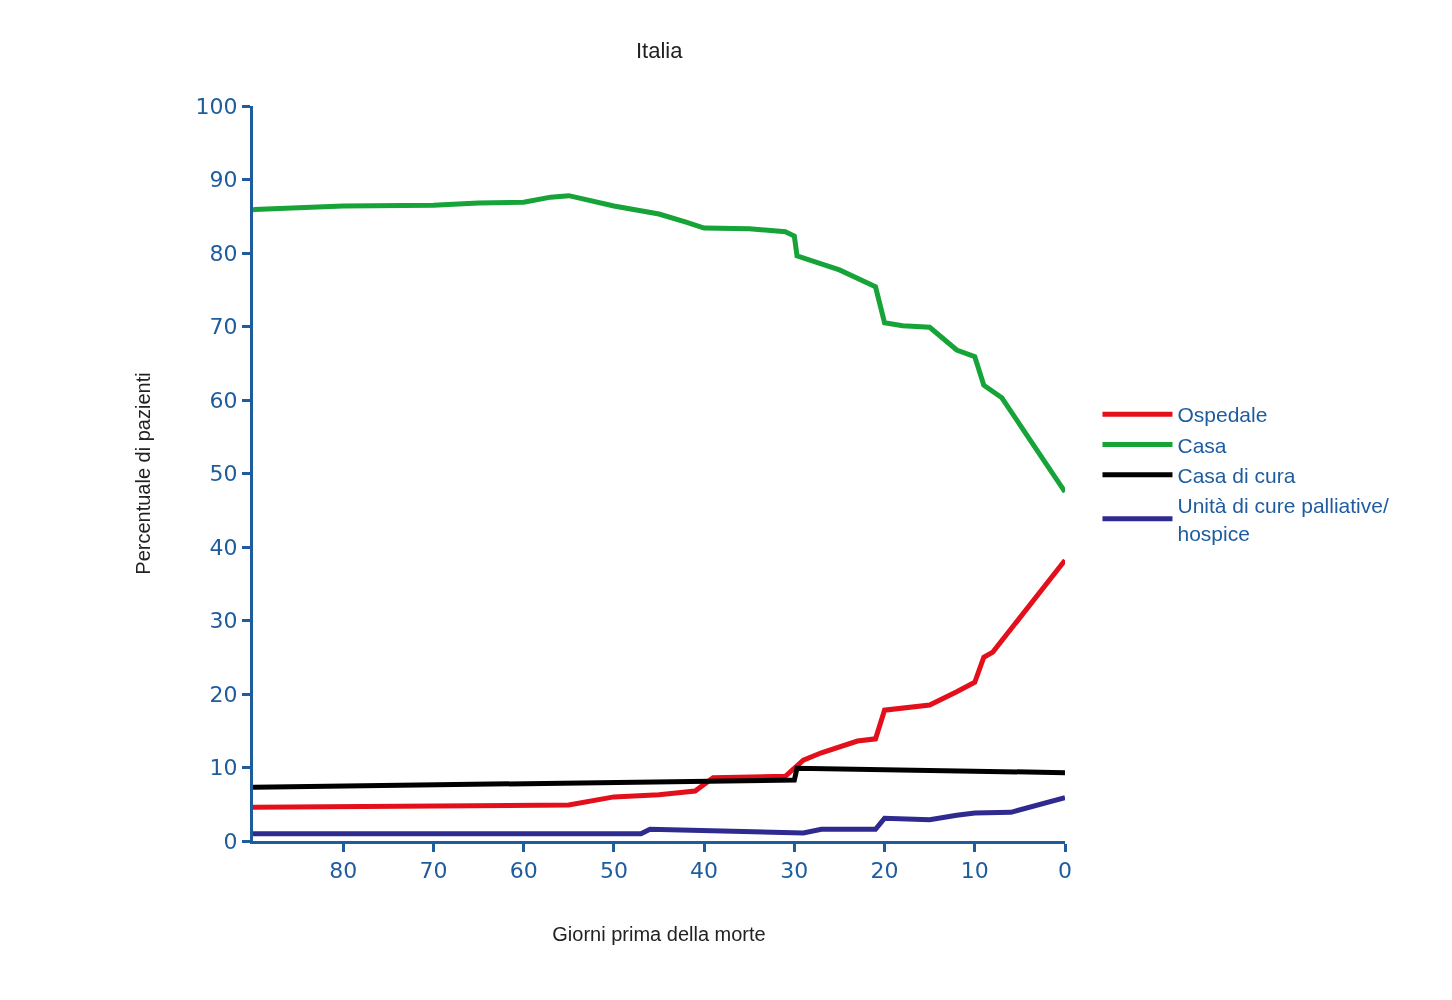 The height and width of the screenshot is (1000, 1452). What do you see at coordinates (659, 933) in the screenshot?
I see `x-axis-title: Giorni prima della morte` at bounding box center [659, 933].